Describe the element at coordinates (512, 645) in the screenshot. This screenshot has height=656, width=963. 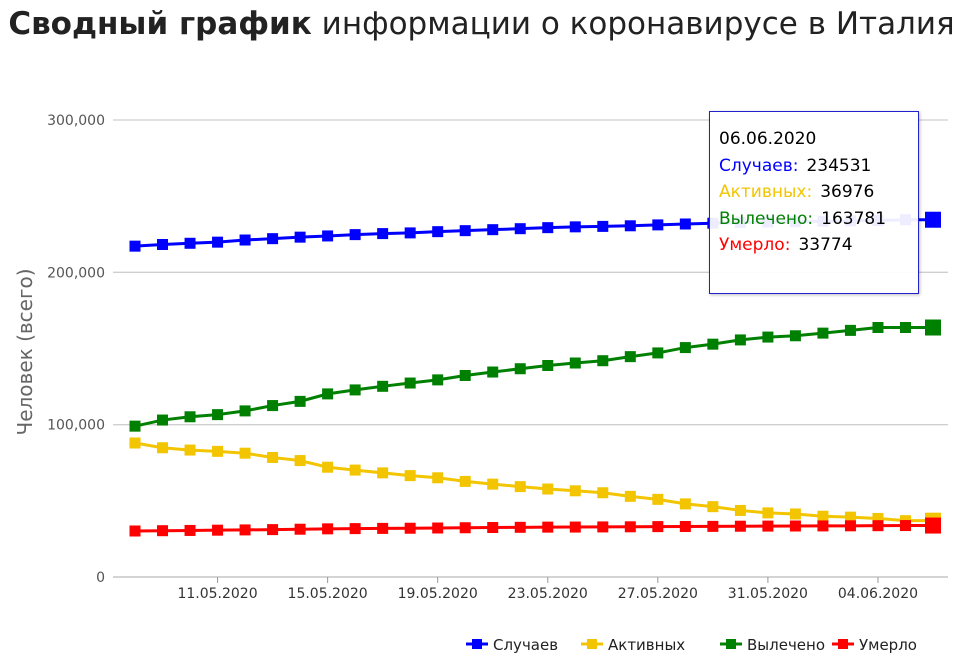
I see `legend-item-0: Случаев` at that location.